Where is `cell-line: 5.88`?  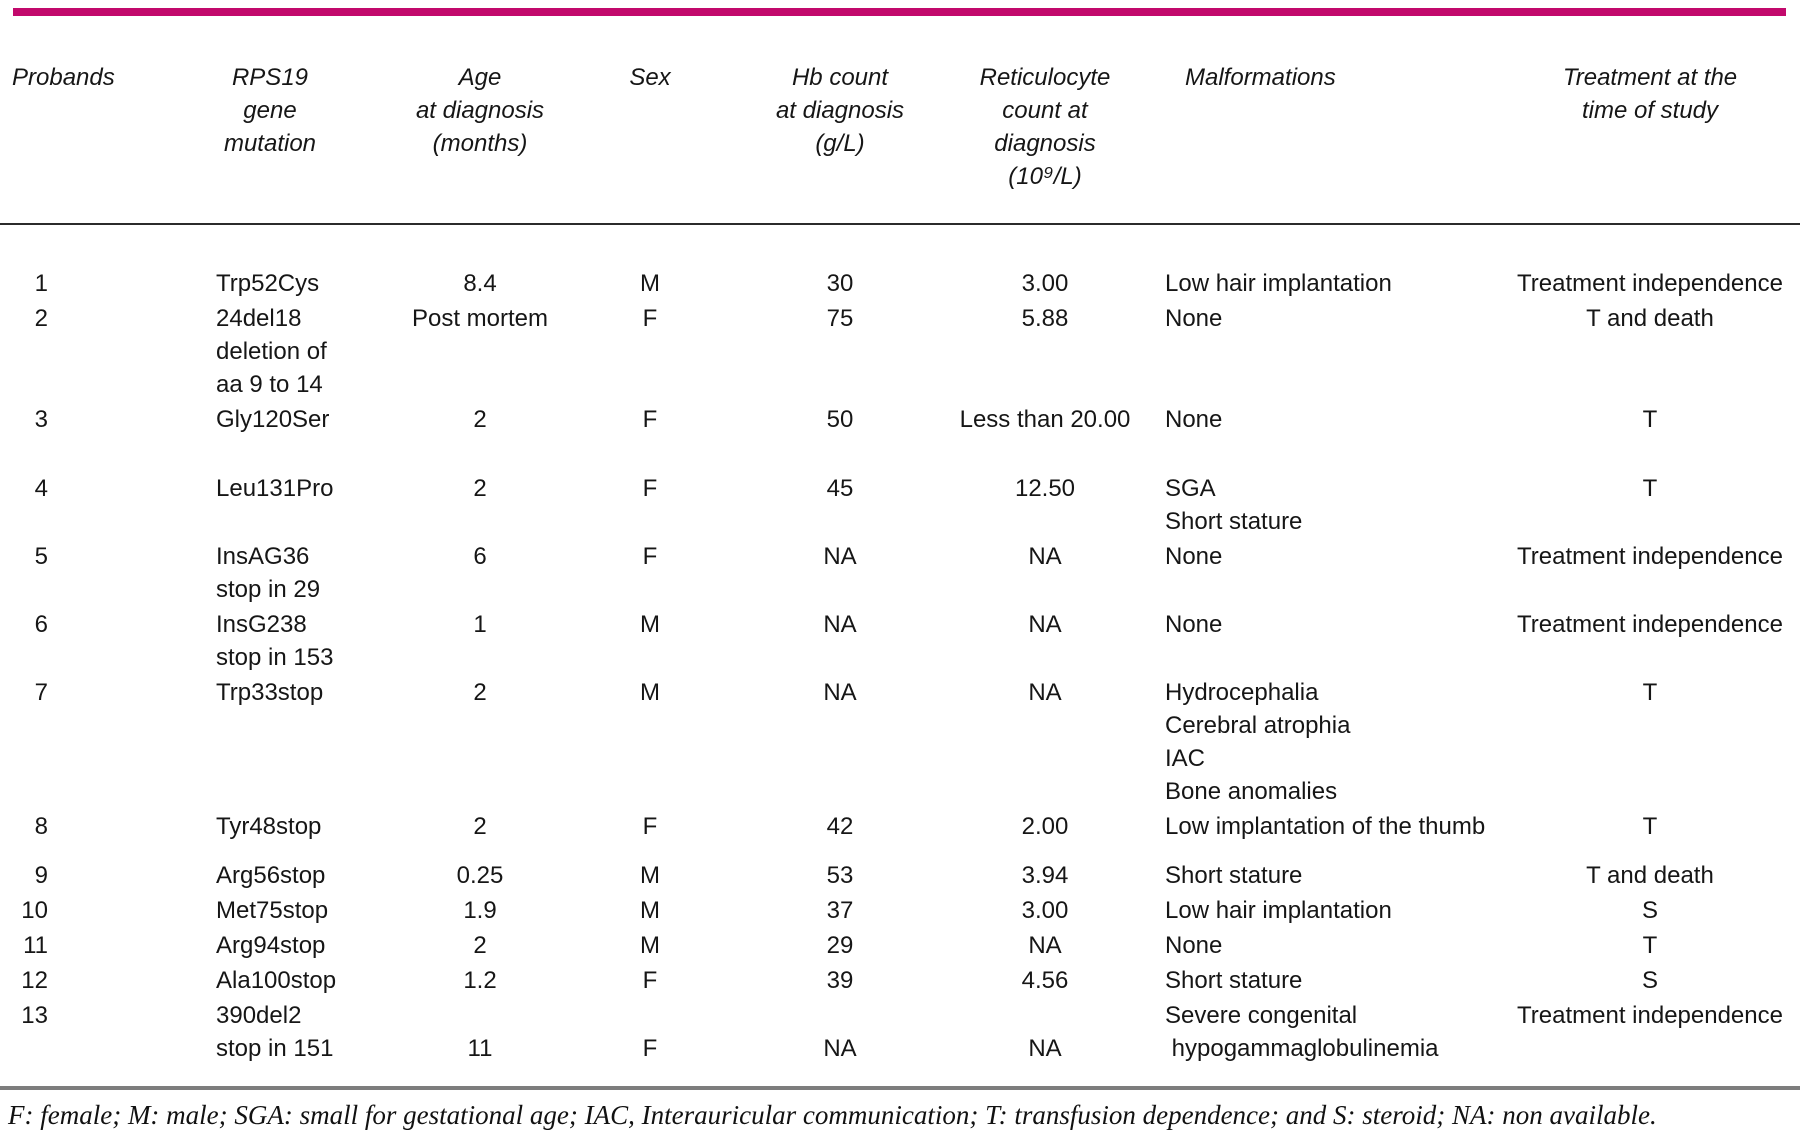
cell-line: 5.88 is located at coordinates (1045, 318).